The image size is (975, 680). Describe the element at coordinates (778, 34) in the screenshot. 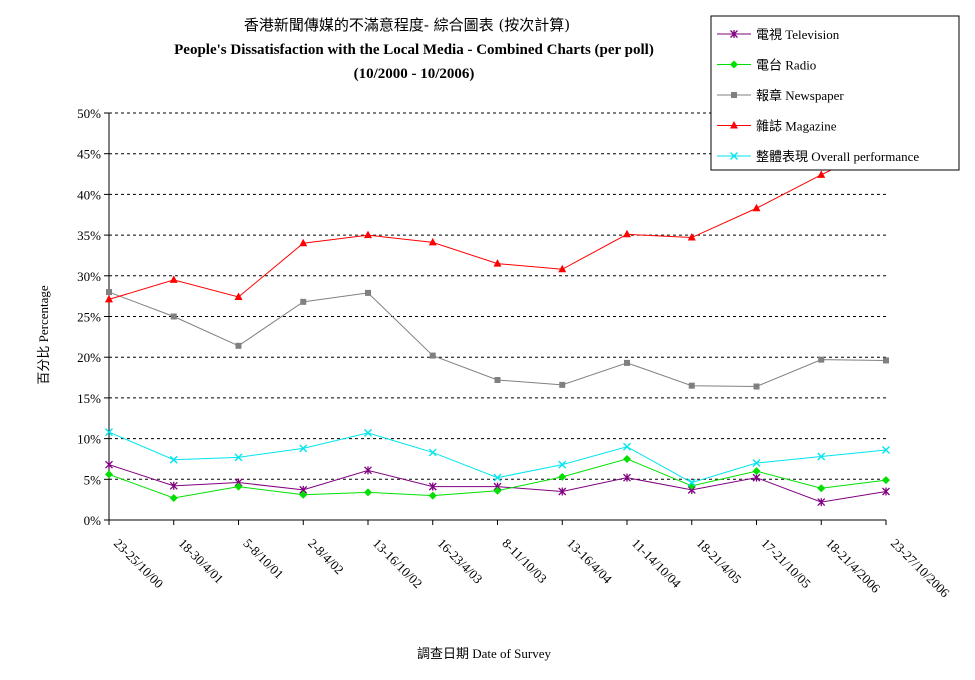

I see `legend-item: 電視 Television` at that location.